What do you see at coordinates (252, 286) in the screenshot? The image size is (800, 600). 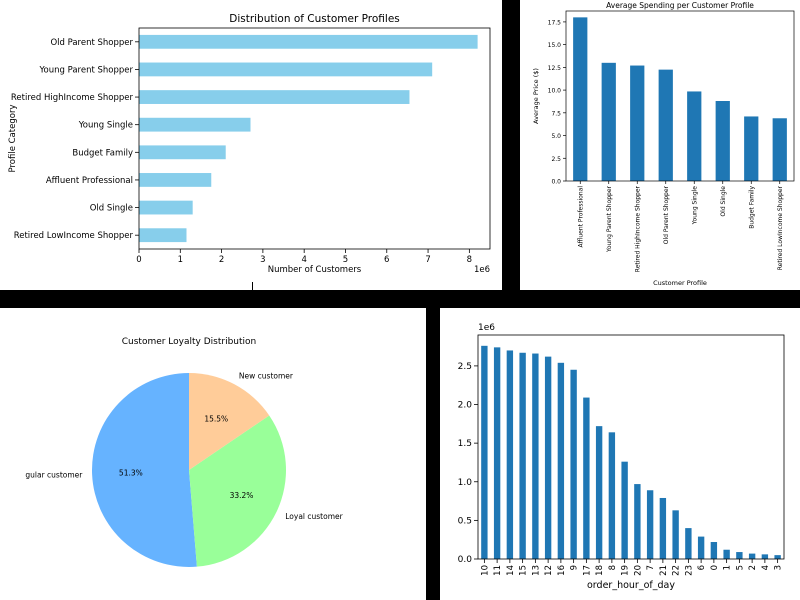 I see `text-cursor-mark` at bounding box center [252, 286].